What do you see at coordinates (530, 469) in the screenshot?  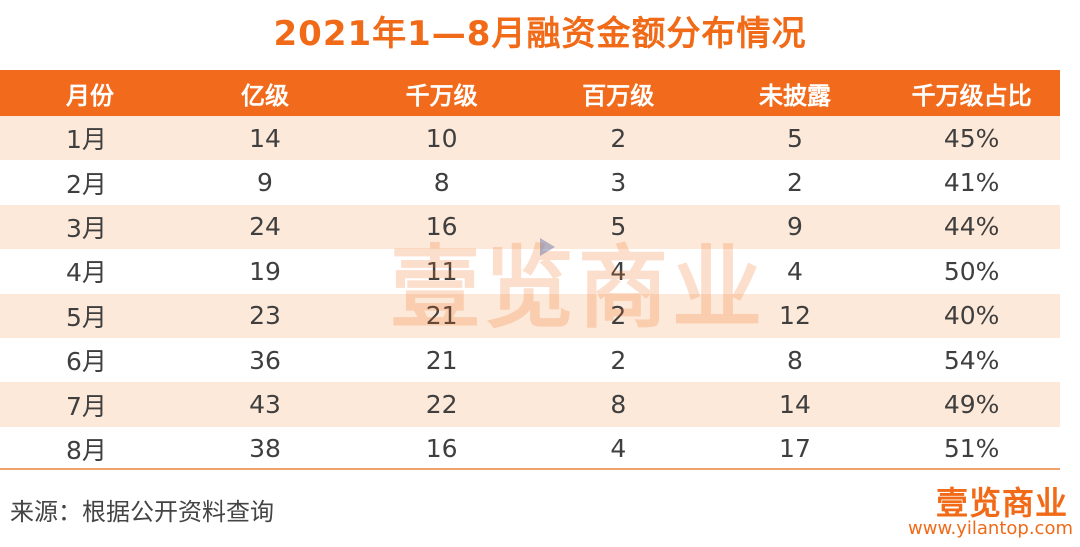 I see `table-bottom-rule` at bounding box center [530, 469].